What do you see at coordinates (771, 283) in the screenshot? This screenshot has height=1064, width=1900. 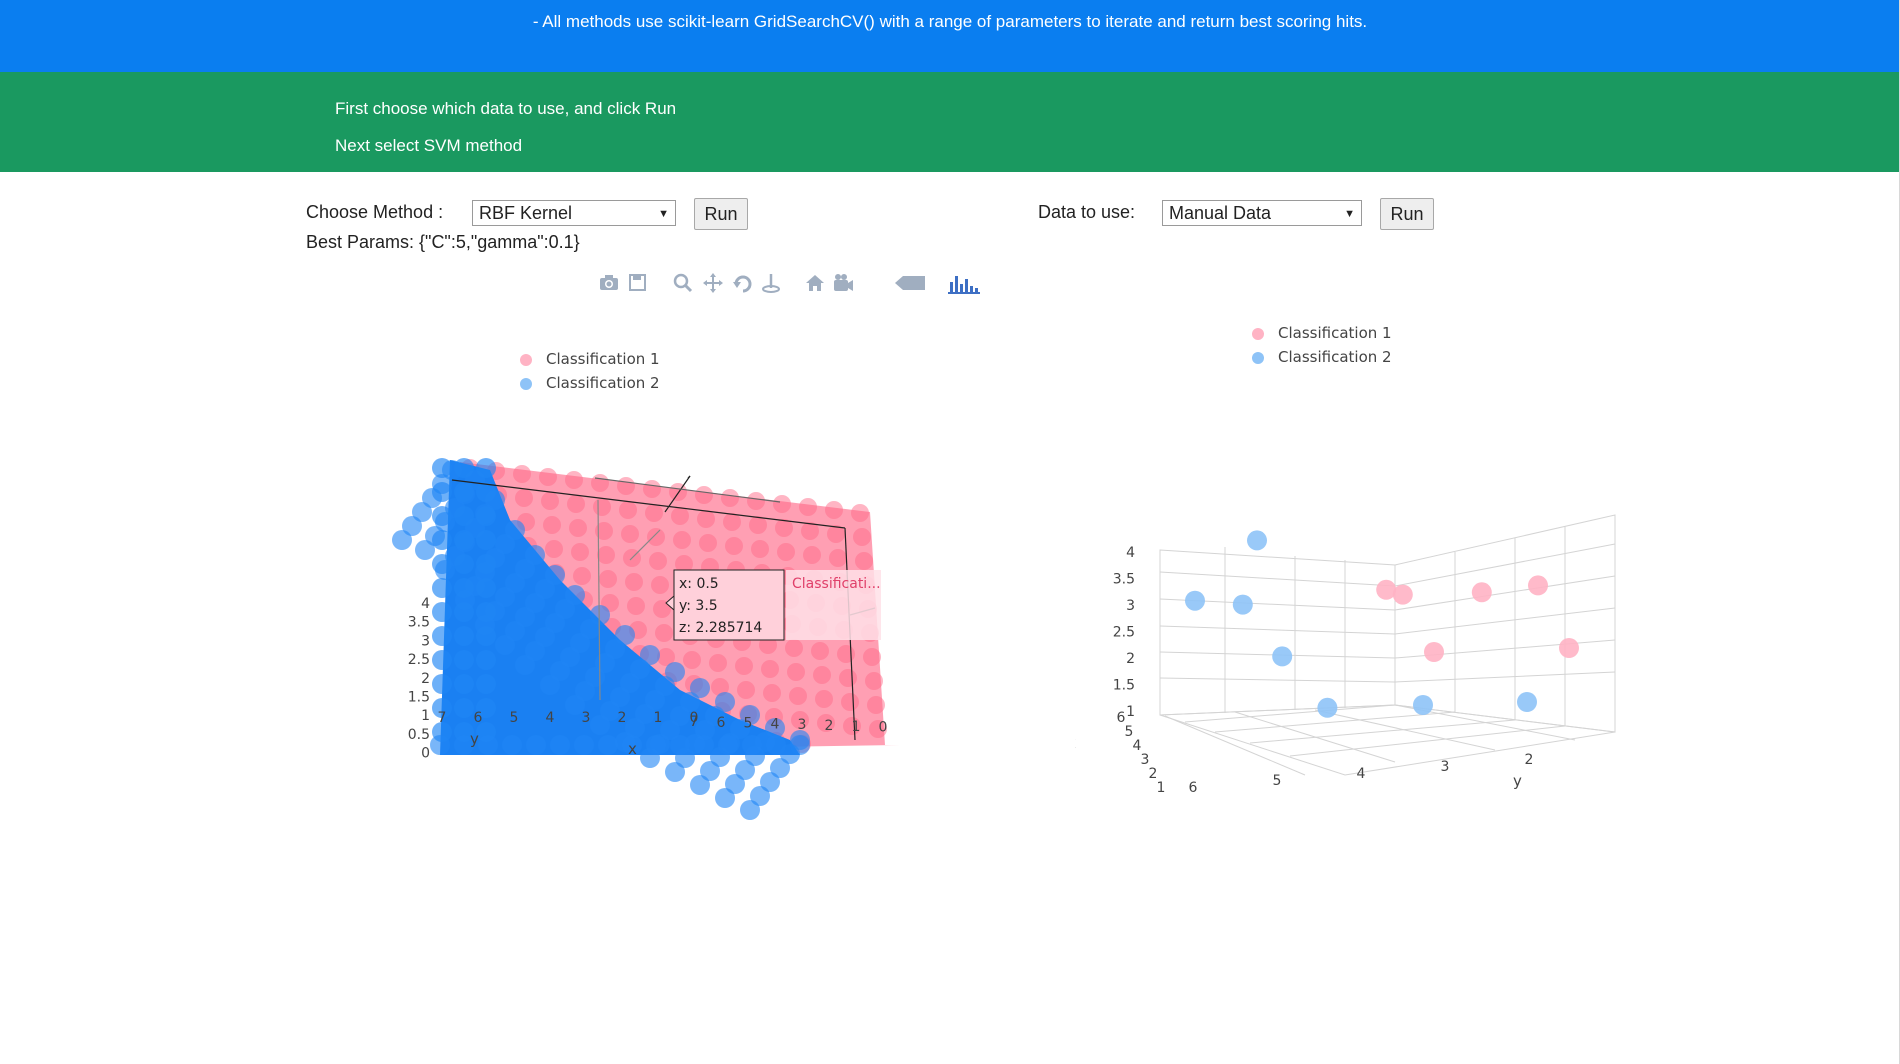 I see `turntable-rotation-icon` at bounding box center [771, 283].